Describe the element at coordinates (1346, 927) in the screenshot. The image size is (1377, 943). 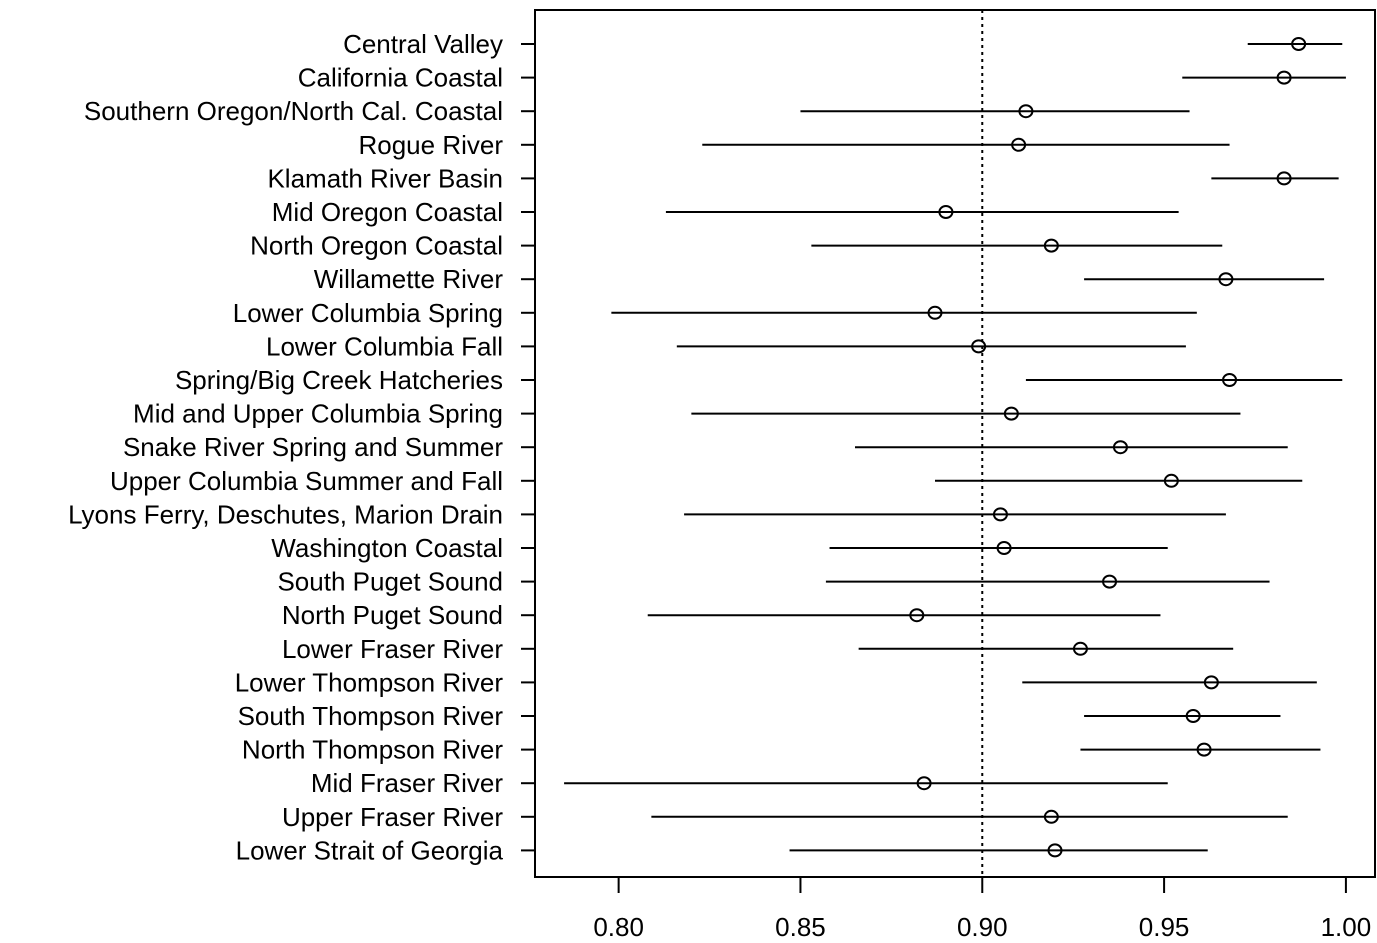
I see `x-tick-label: 1.00` at that location.